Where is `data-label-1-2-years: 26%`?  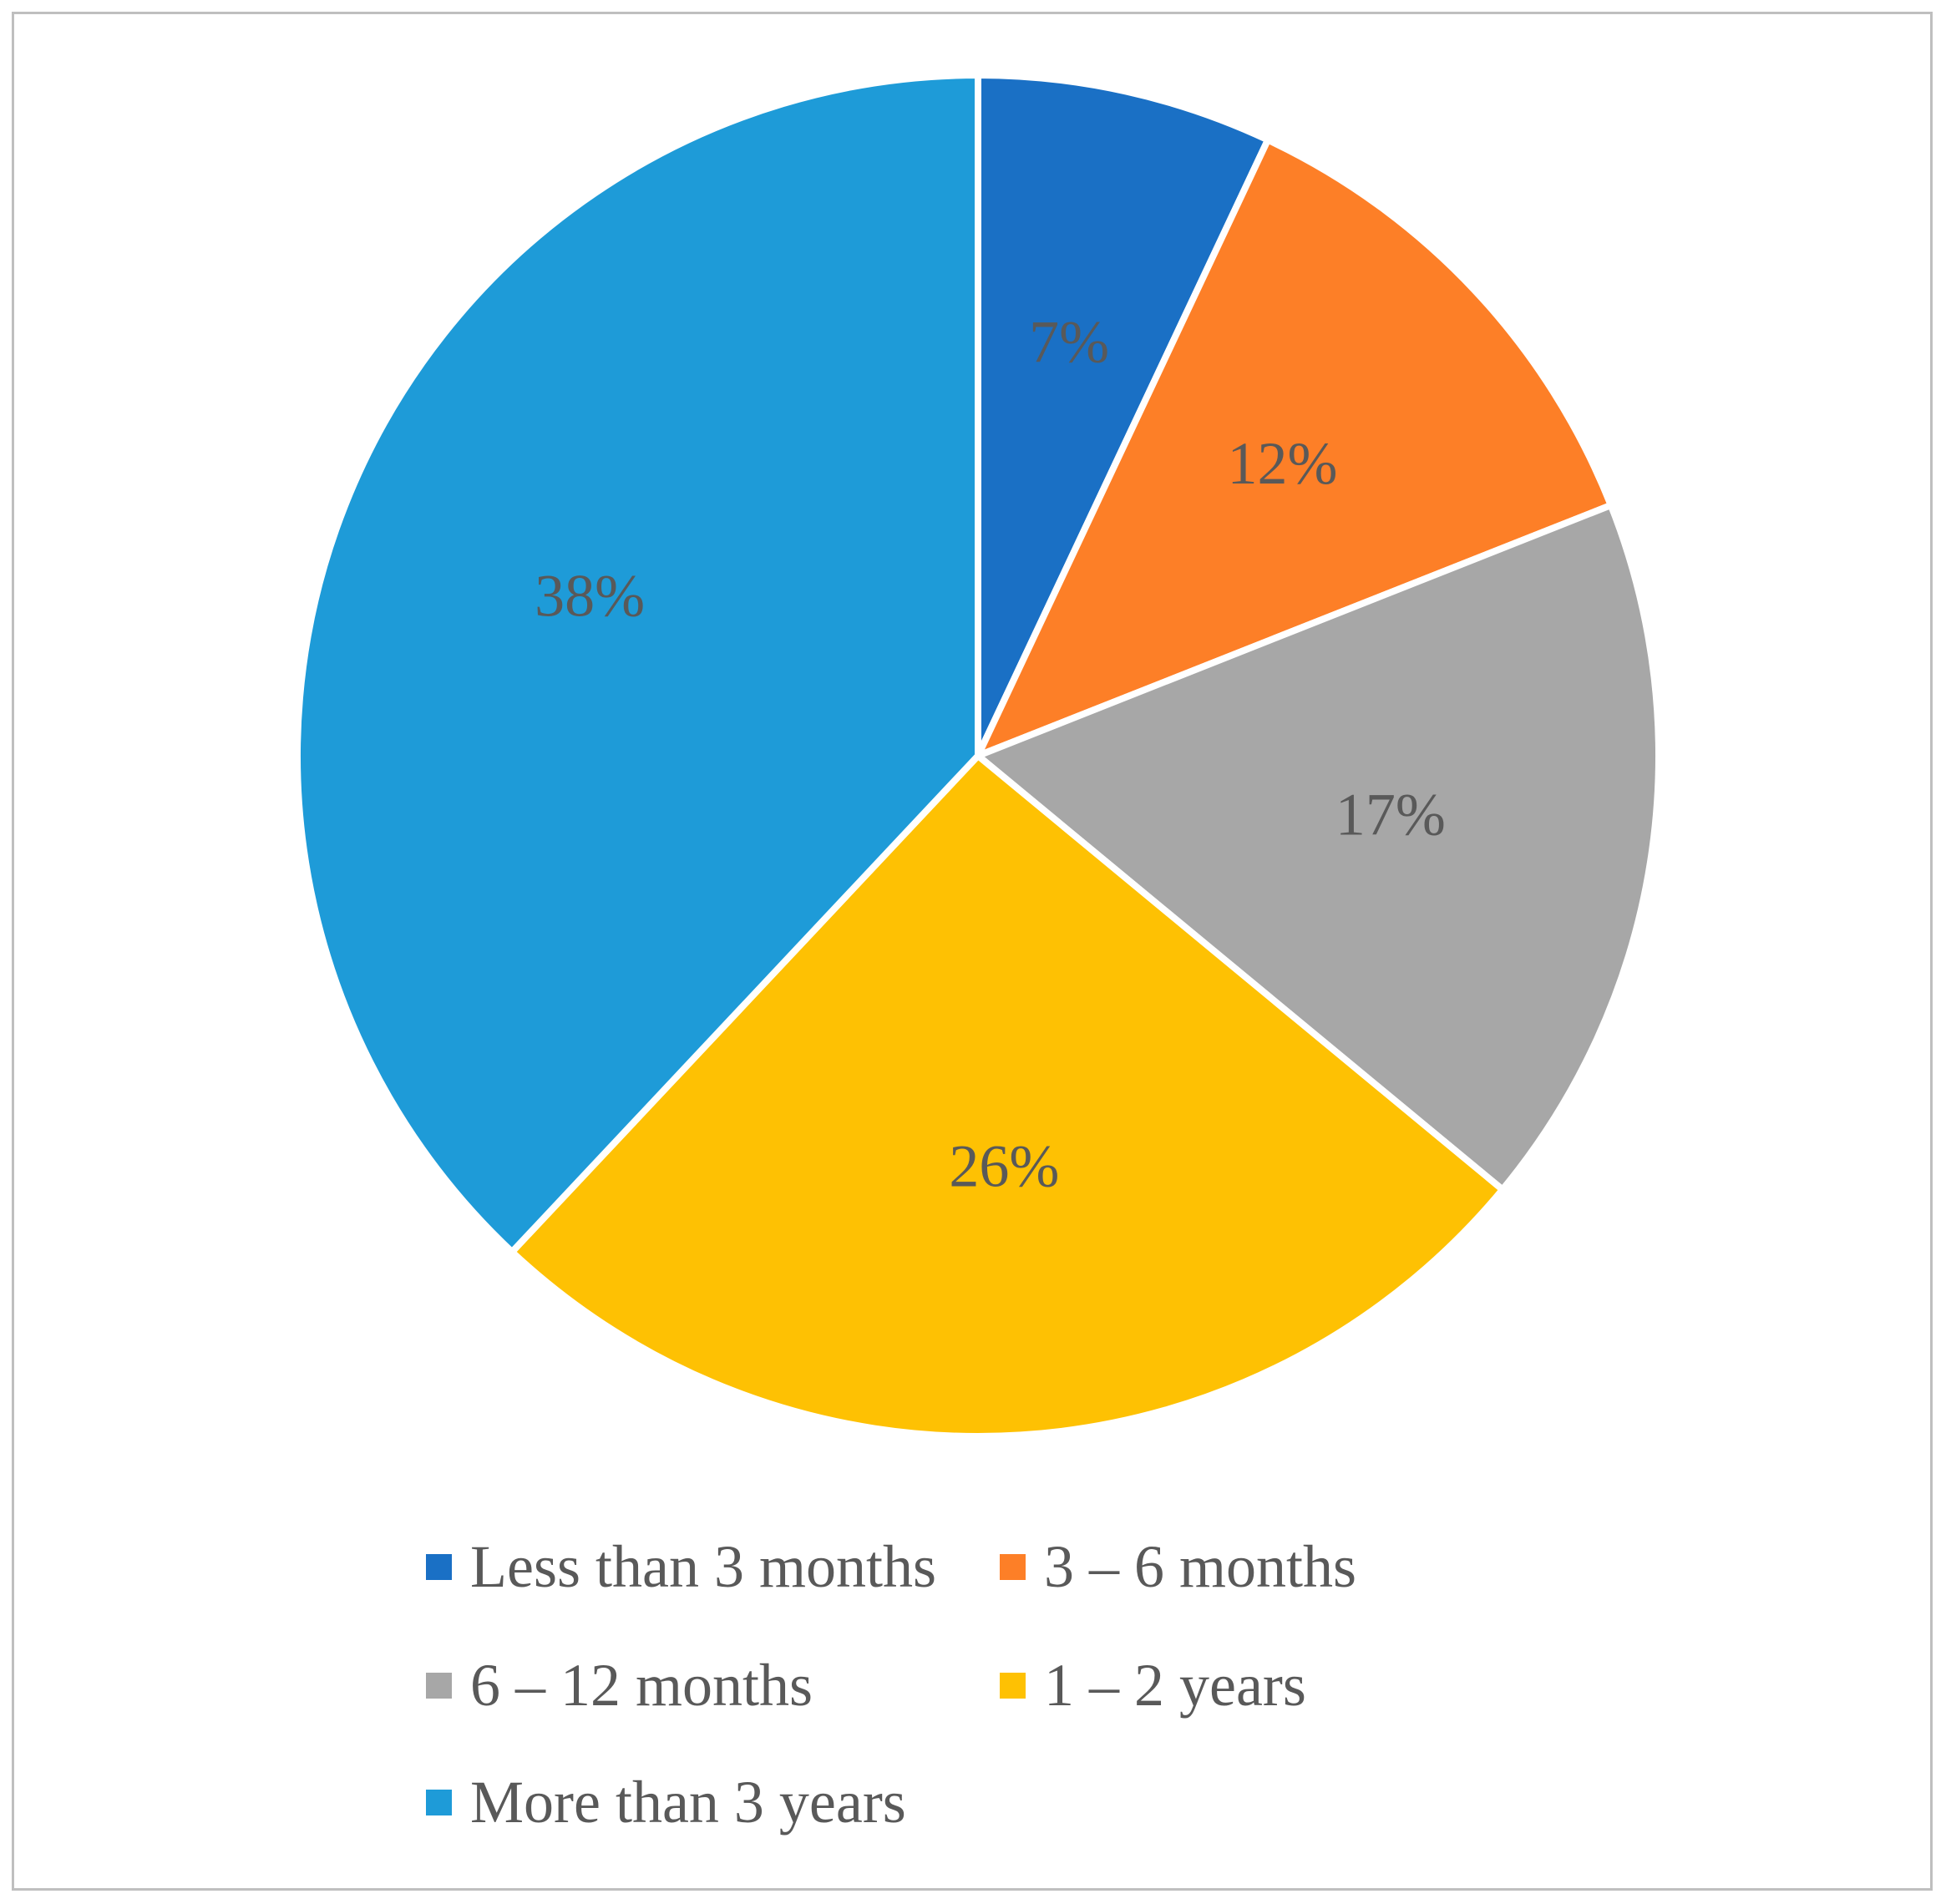 data-label-1-2-years: 26% is located at coordinates (1004, 1166).